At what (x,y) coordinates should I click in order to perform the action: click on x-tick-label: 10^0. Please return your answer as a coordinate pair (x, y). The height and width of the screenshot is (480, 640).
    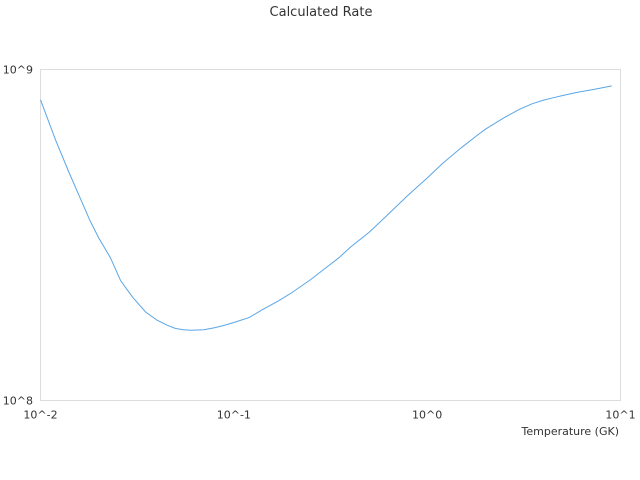
    Looking at the image, I should click on (427, 415).